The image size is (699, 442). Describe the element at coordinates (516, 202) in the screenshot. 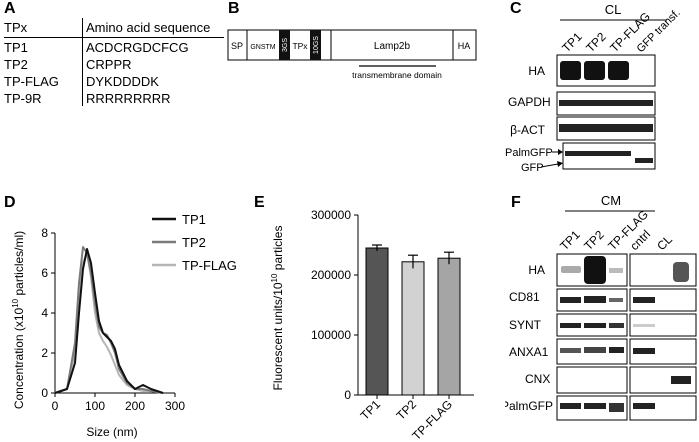

I see `panel-f-label: F` at that location.